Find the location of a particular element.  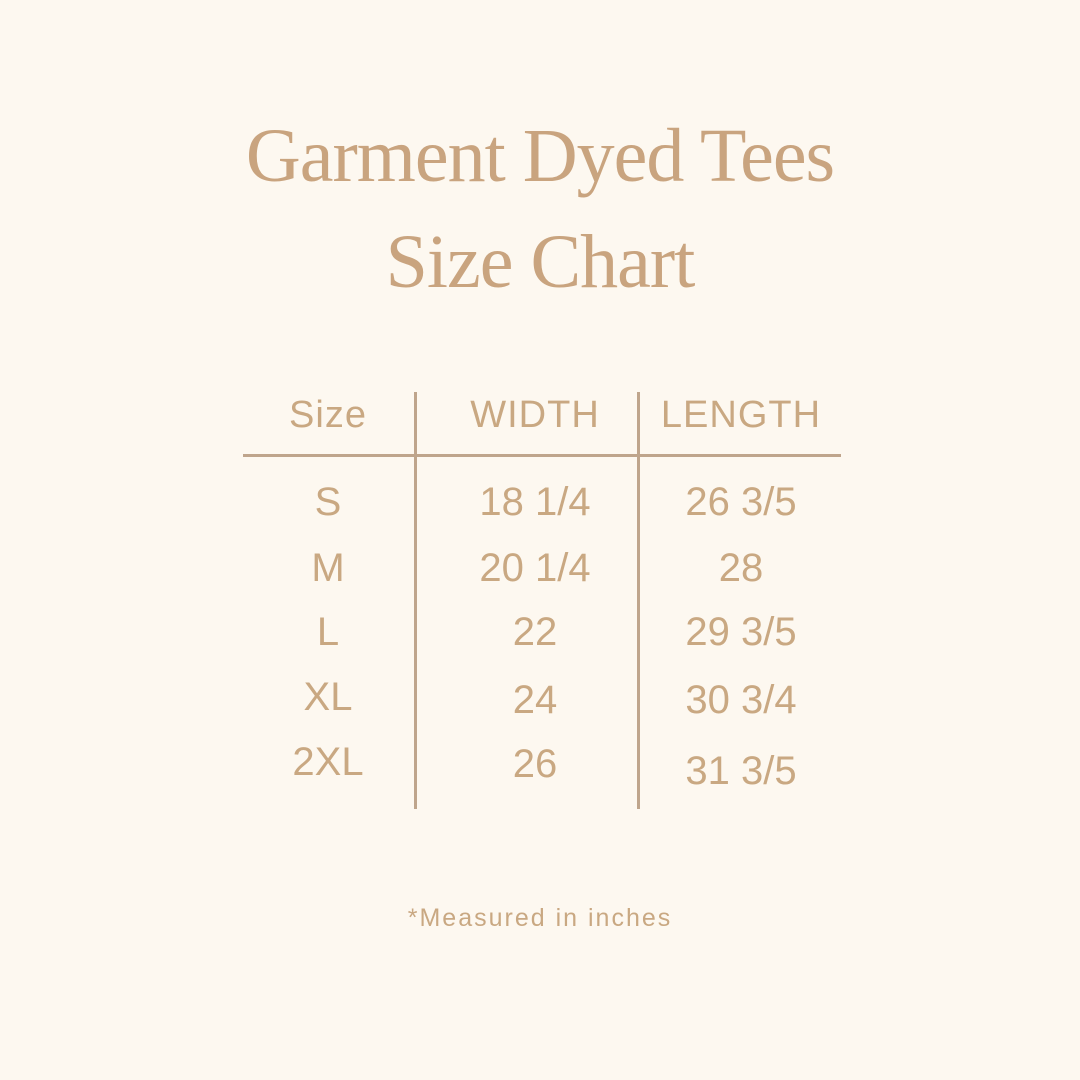

header-divider is located at coordinates (542, 455).